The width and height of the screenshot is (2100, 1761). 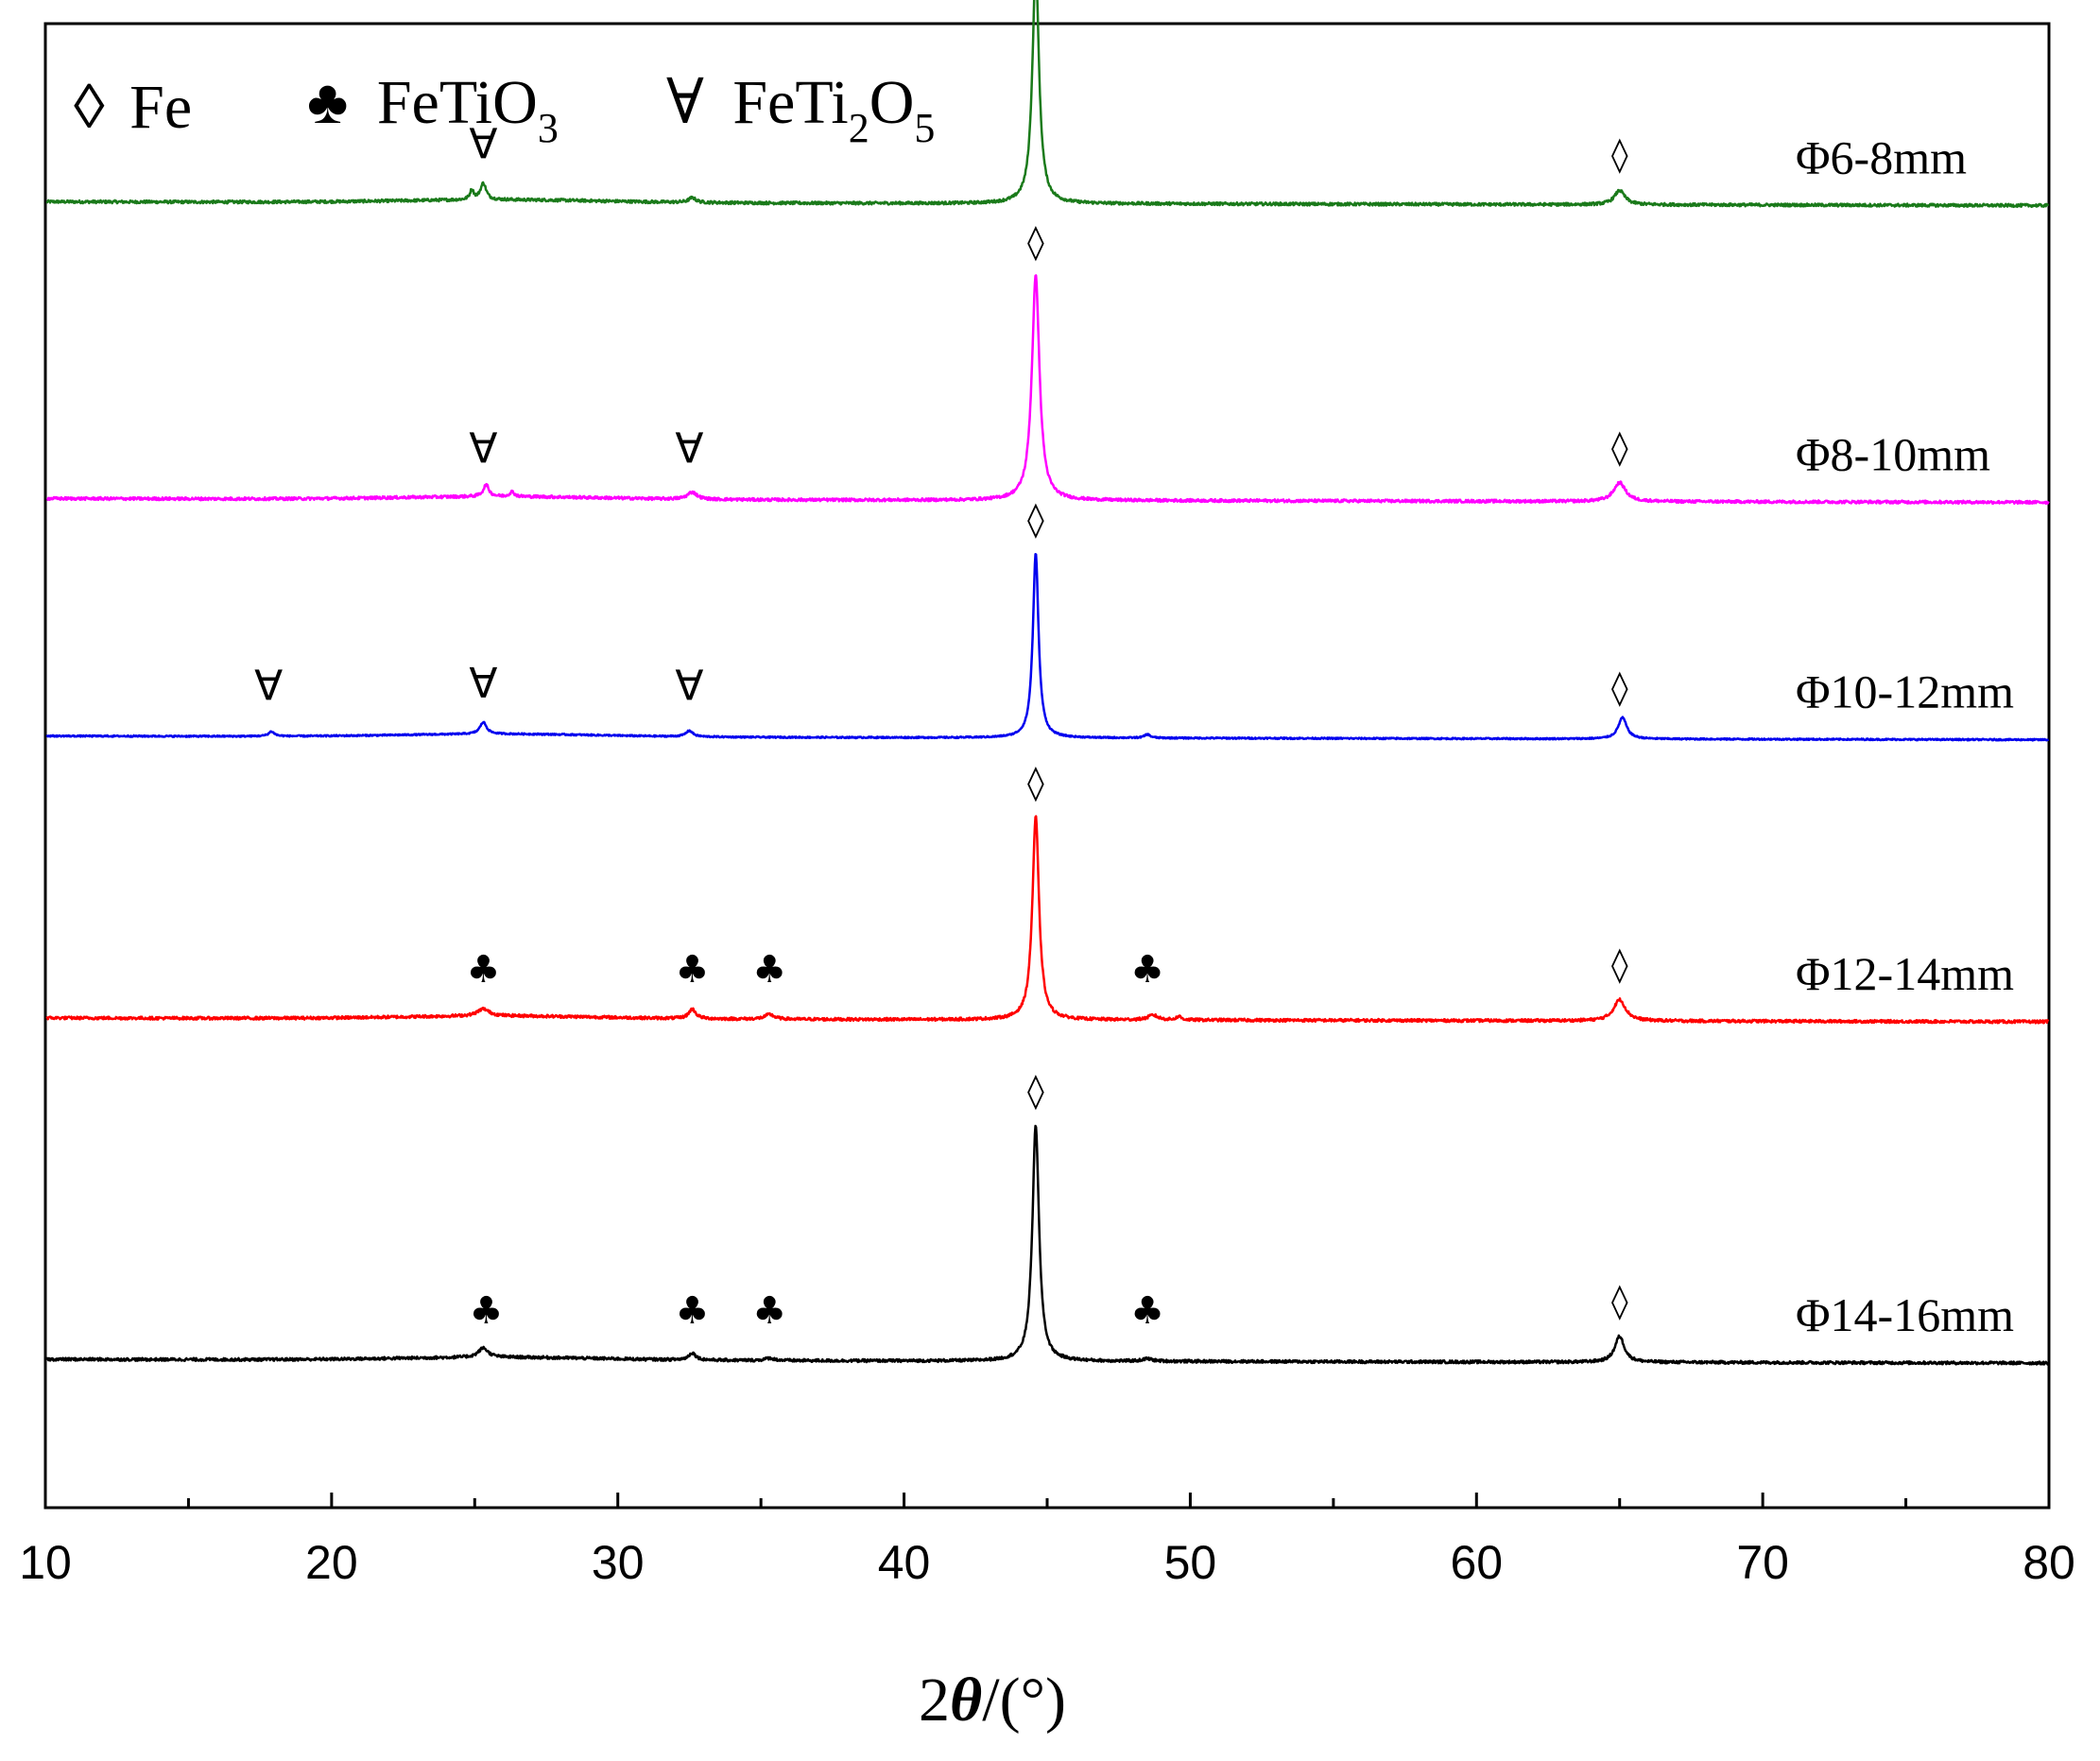 I want to click on x-tick-label: 10, so click(x=46, y=1562).